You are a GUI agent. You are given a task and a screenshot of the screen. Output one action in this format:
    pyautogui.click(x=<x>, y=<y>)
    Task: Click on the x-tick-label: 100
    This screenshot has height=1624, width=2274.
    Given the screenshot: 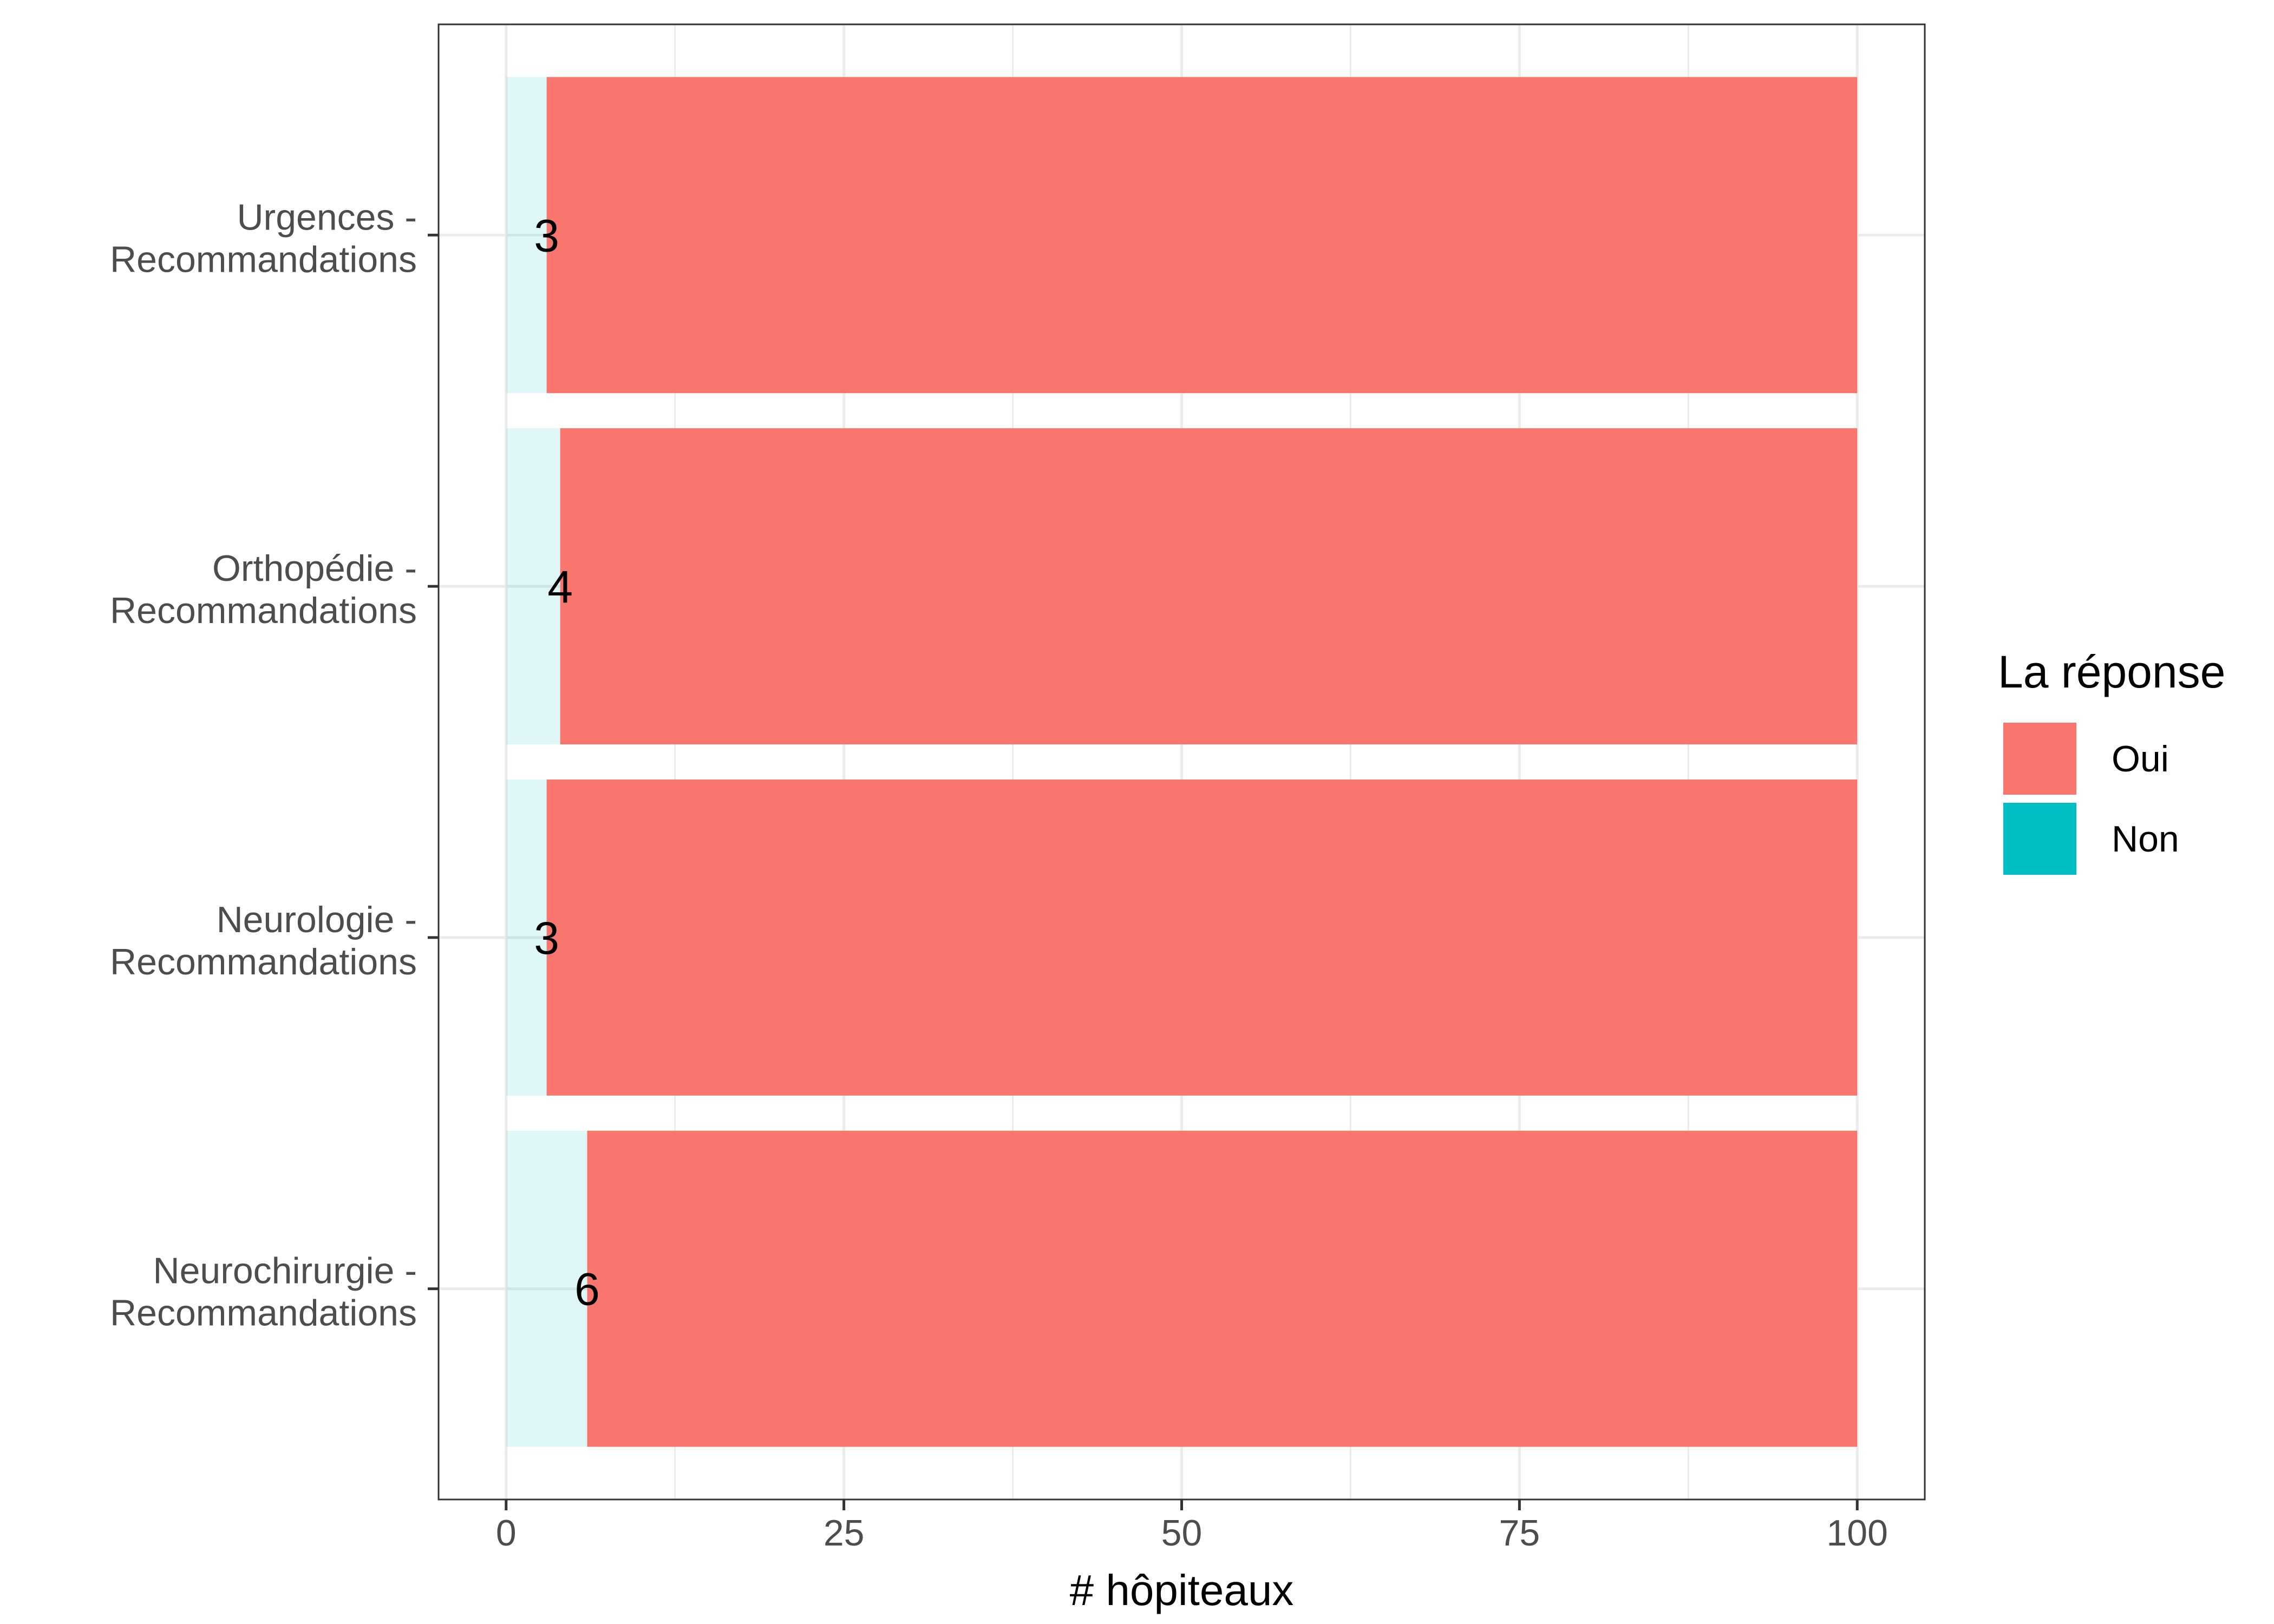 What is the action you would take?
    pyautogui.click(x=1857, y=1533)
    